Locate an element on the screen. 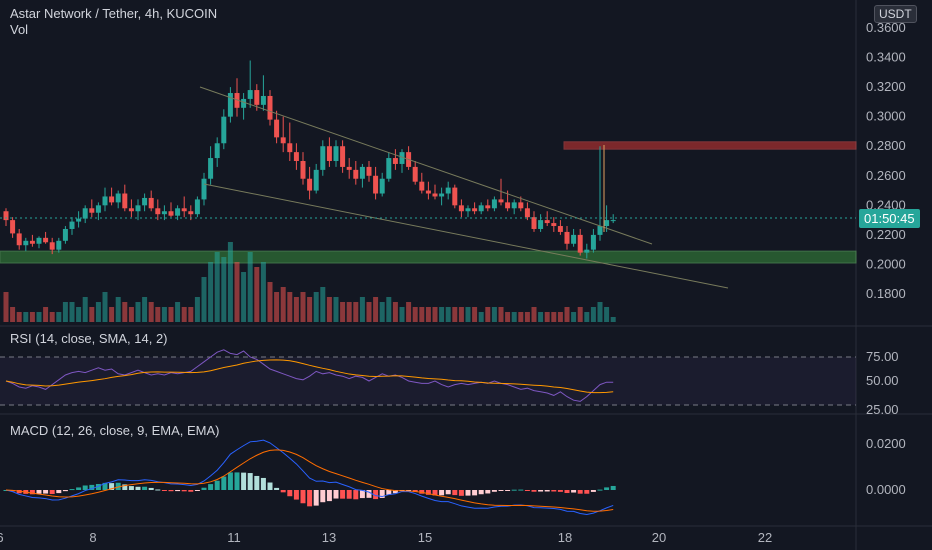 This screenshot has height=550, width=932. macd-axis: 0.0200 0.0000 is located at coordinates (886, 466).